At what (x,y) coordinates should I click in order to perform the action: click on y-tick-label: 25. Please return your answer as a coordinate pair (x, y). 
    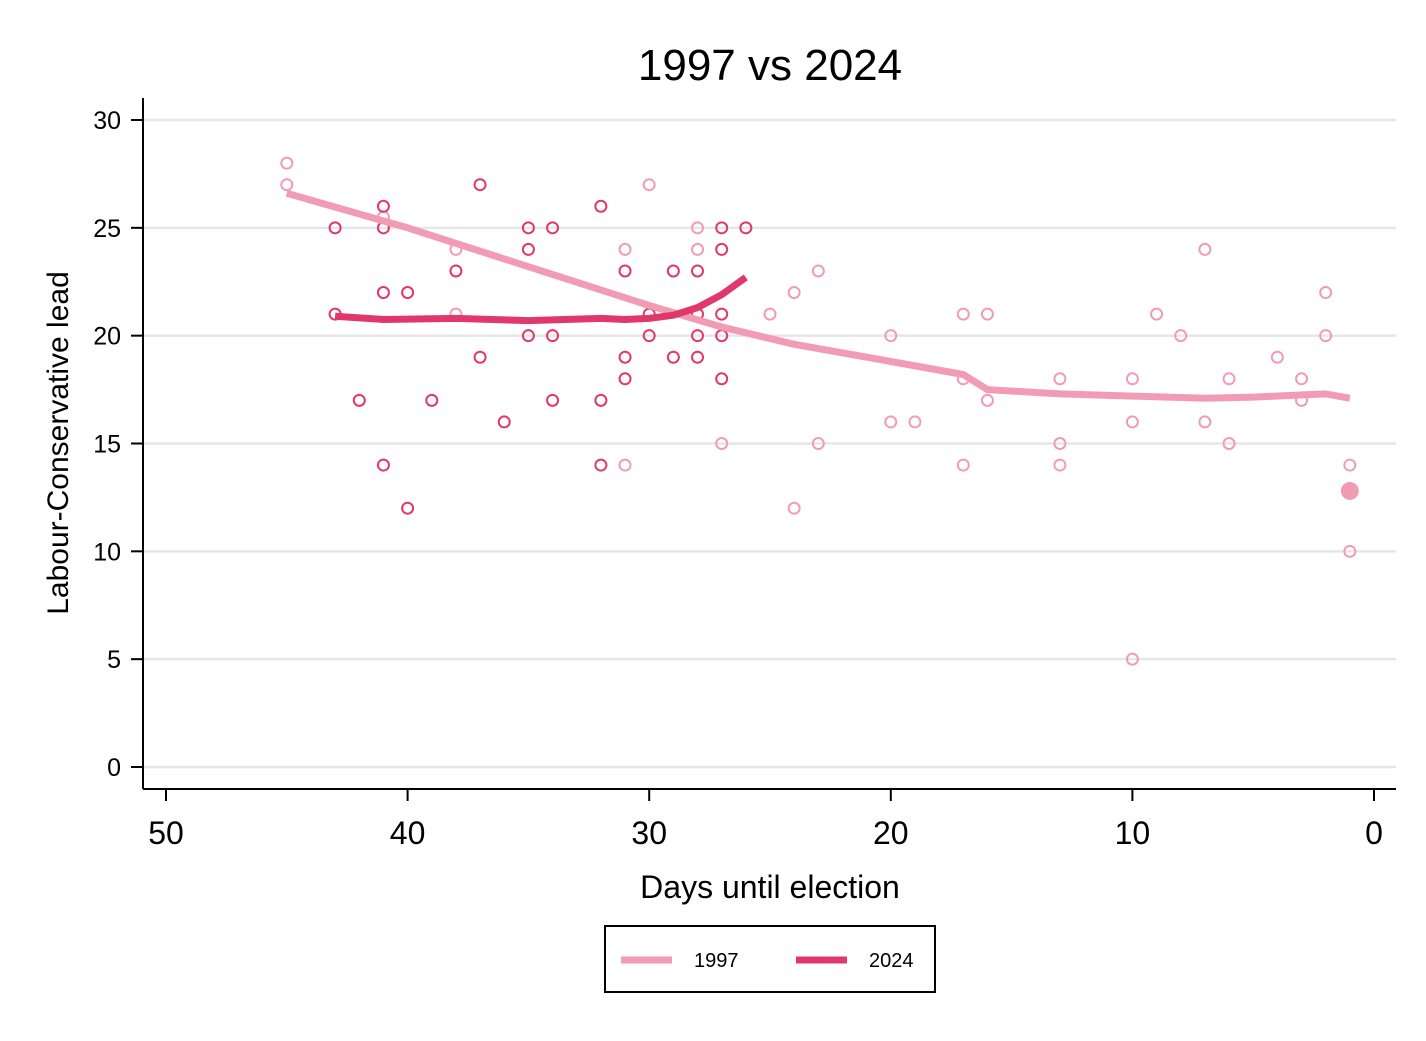
    Looking at the image, I should click on (107, 229).